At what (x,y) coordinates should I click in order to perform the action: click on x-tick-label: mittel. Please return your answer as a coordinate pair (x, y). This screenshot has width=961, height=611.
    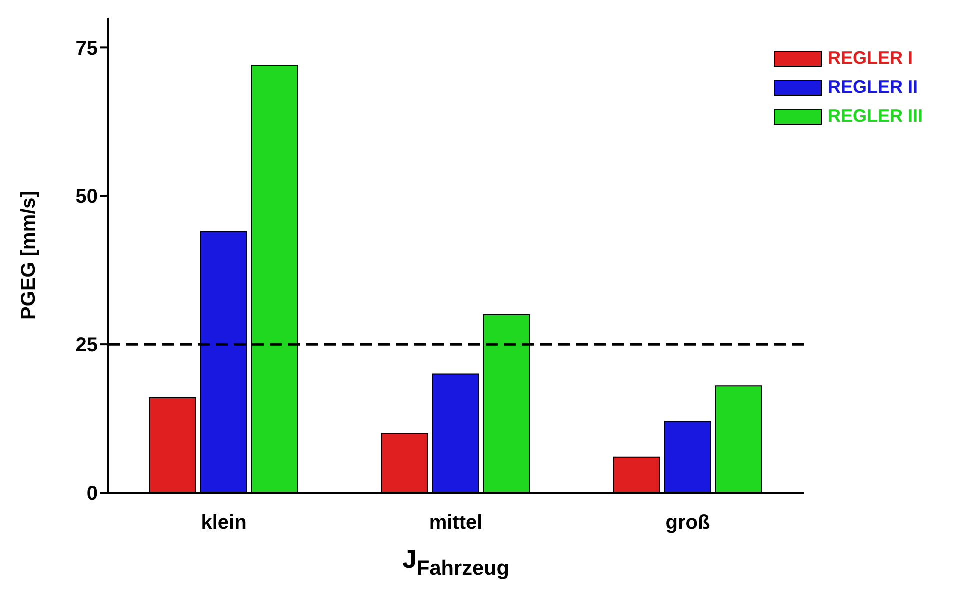
    Looking at the image, I should click on (456, 523).